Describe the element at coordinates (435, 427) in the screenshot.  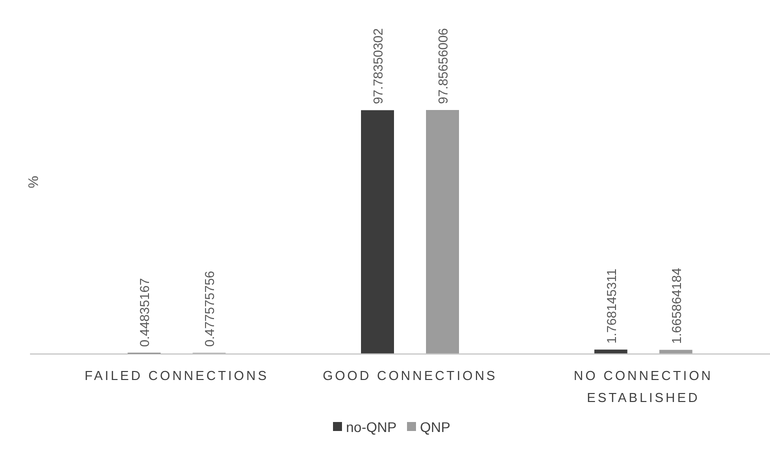
I see `legend-label: QNP` at that location.